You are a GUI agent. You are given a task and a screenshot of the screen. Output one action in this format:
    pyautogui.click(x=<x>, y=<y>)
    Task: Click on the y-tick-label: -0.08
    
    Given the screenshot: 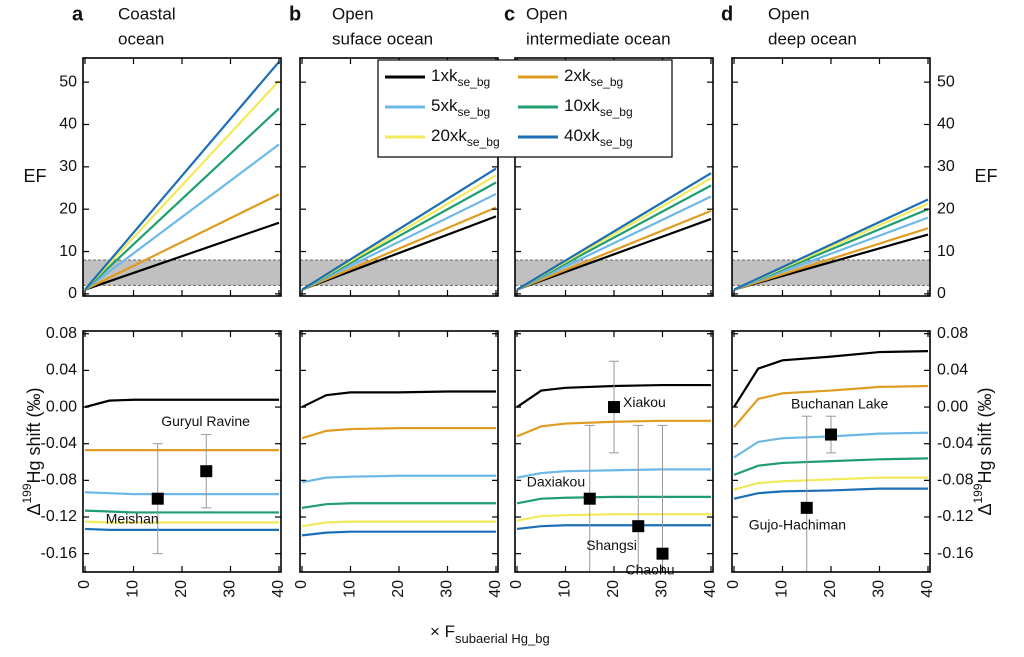 What is the action you would take?
    pyautogui.click(x=59, y=480)
    